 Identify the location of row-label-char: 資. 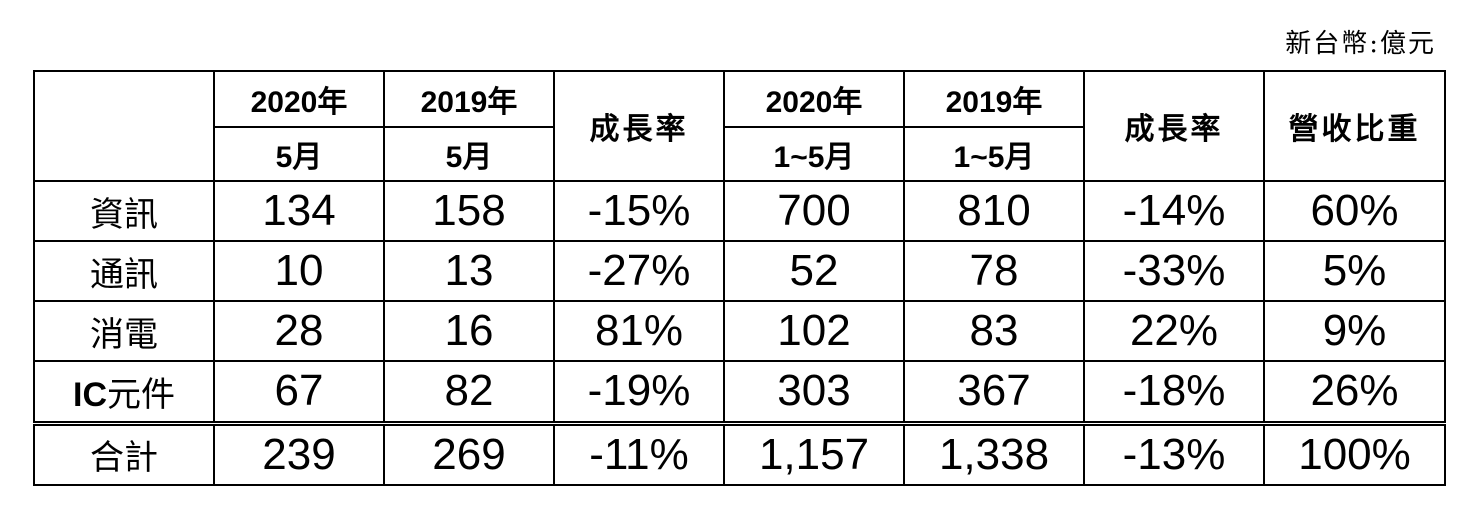
(128, 214).